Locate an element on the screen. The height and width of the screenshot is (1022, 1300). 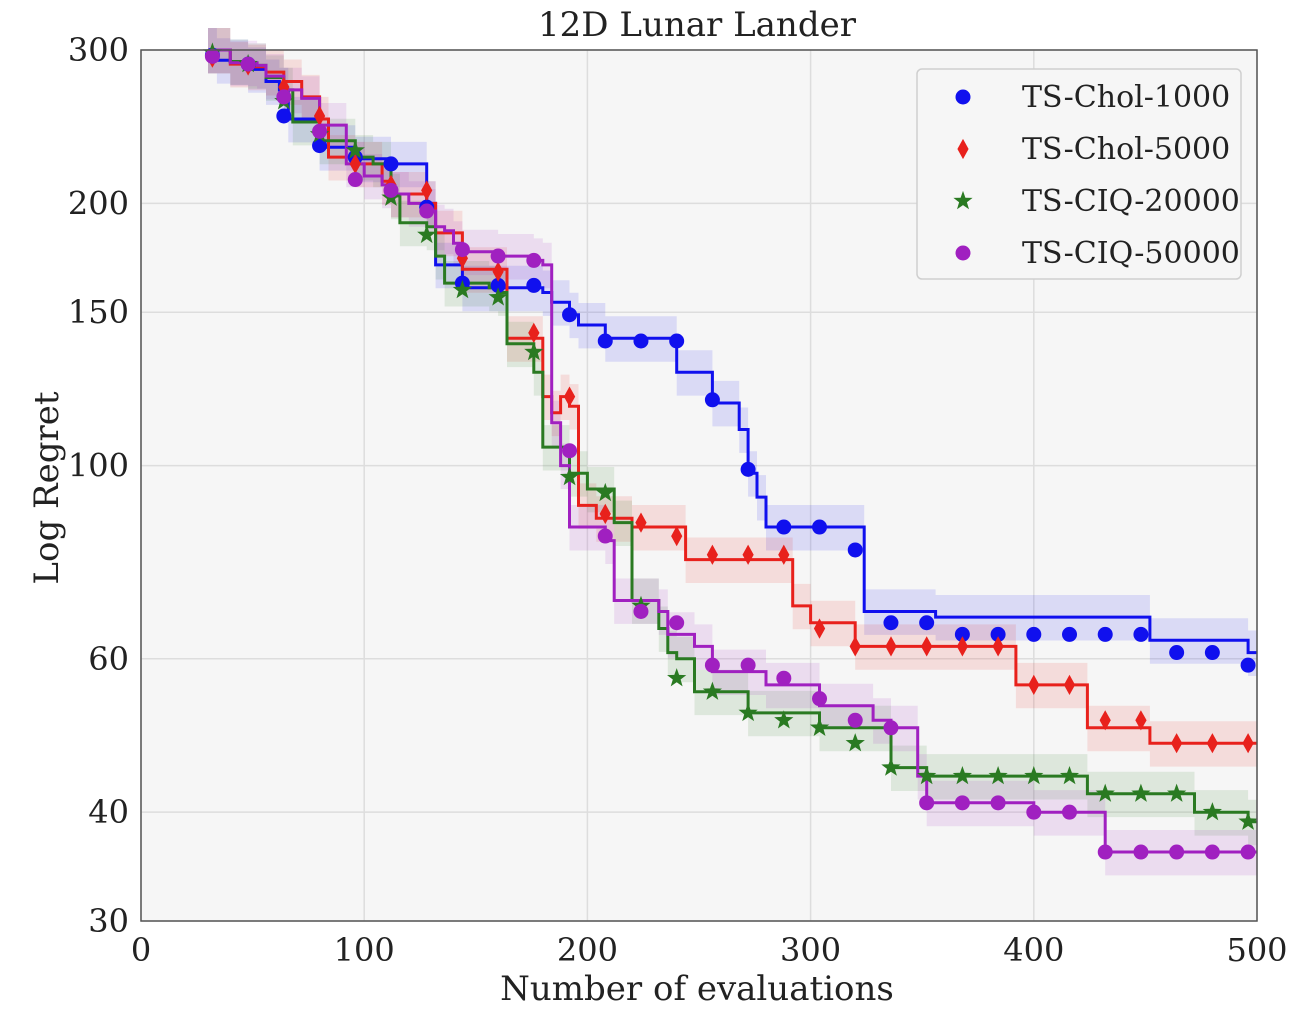
x-tick-label: 300 is located at coordinates (810, 950).